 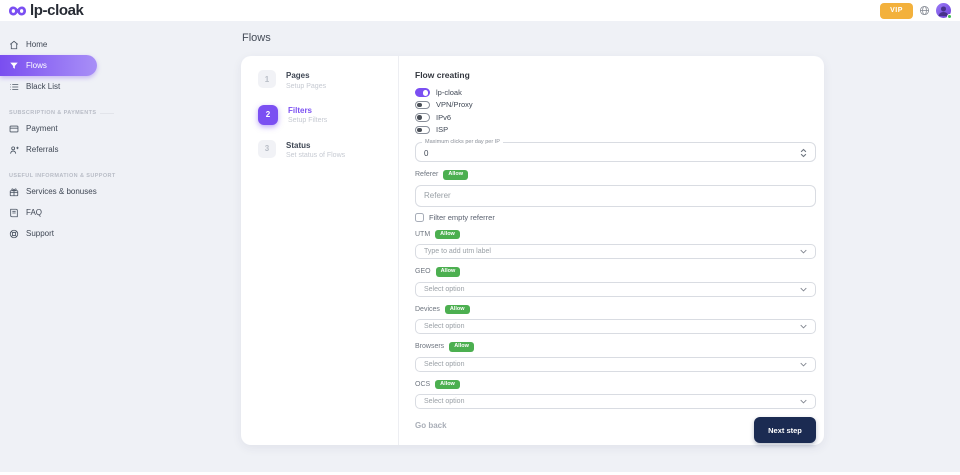 What do you see at coordinates (431, 423) in the screenshot?
I see `go-back-button: Go back` at bounding box center [431, 423].